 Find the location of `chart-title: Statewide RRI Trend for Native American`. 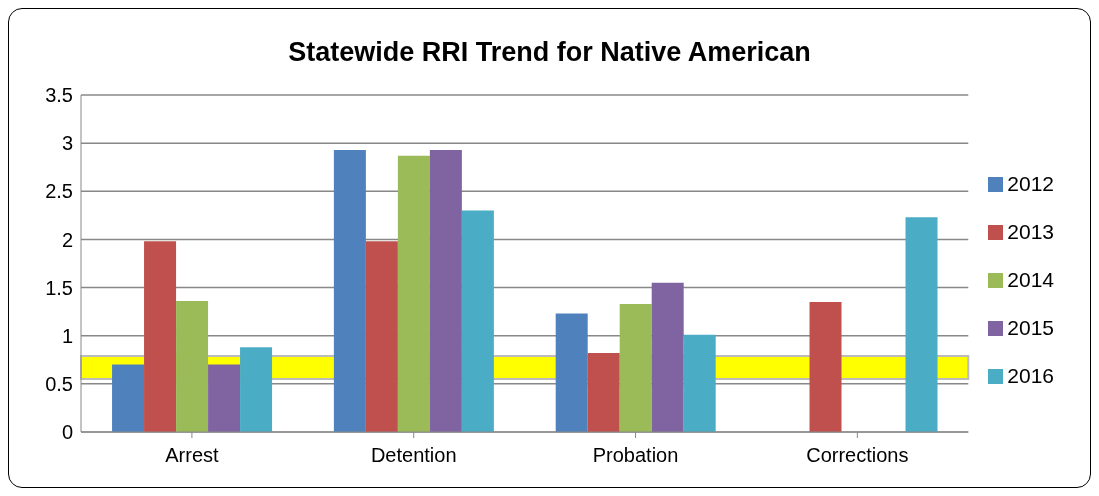

chart-title: Statewide RRI Trend for Native American is located at coordinates (549, 53).